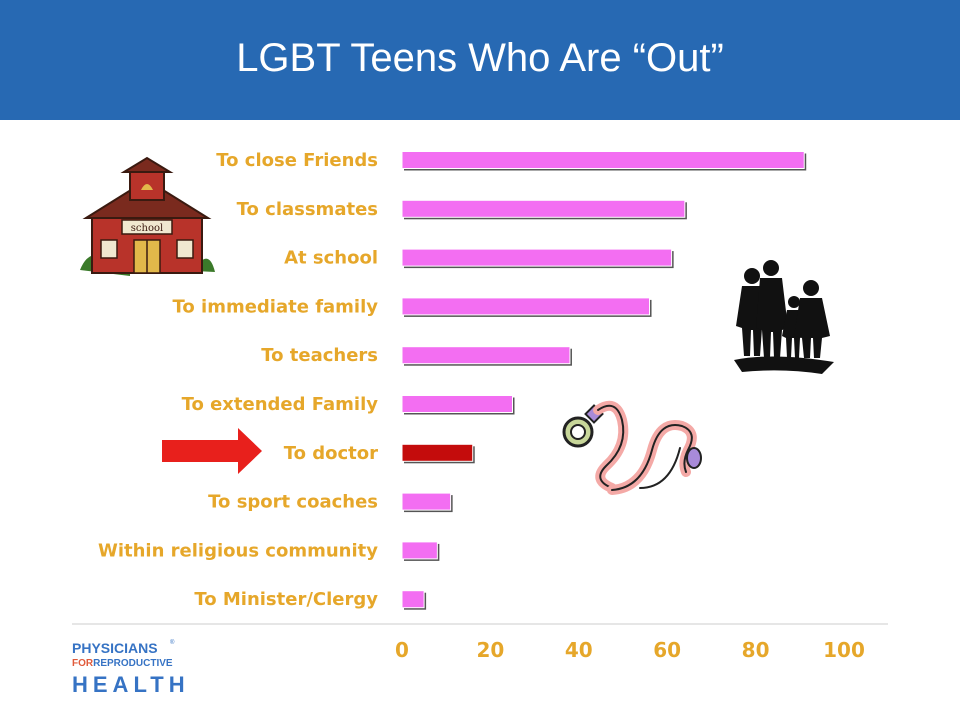  Describe the element at coordinates (293, 502) in the screenshot. I see `category-label-to-sport-coaches: To sport coaches` at that location.